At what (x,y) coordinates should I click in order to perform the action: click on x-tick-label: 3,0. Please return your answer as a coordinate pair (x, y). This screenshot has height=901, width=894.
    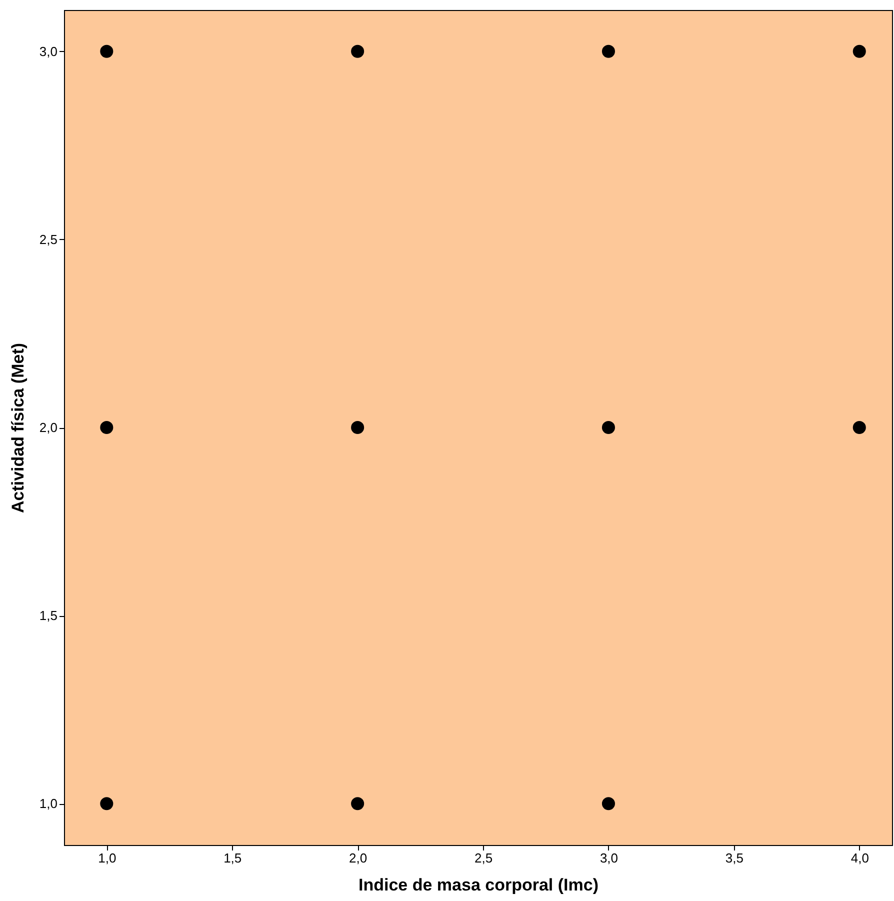
    Looking at the image, I should click on (609, 858).